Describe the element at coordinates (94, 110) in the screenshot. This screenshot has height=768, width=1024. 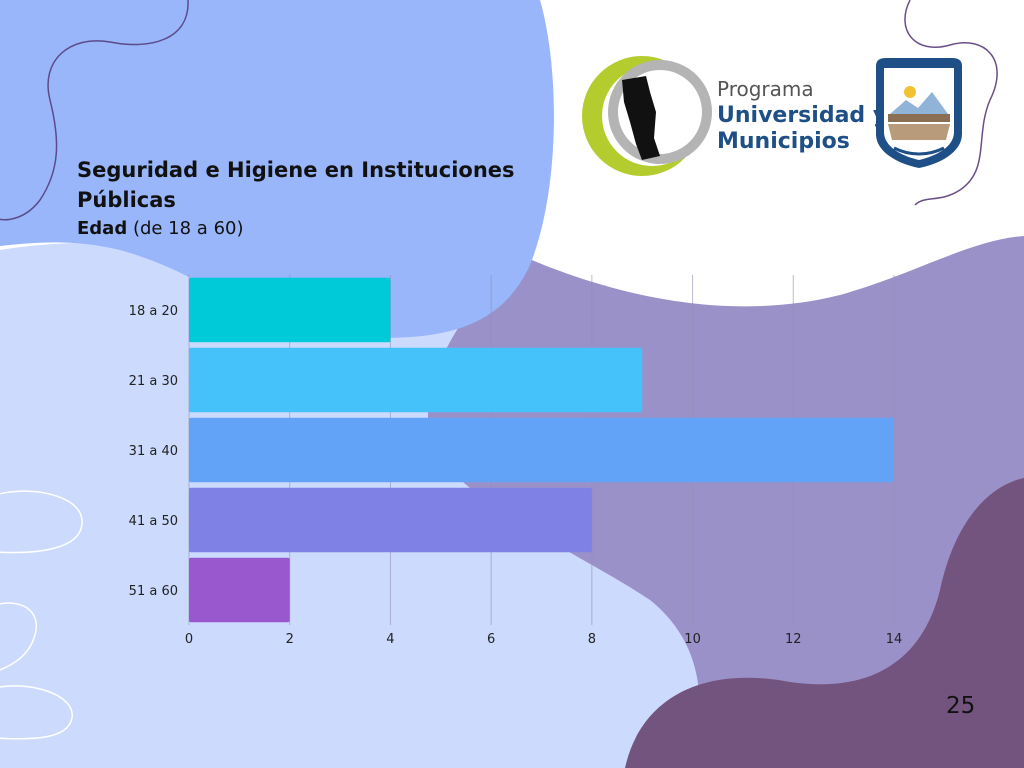
I see `squiggle-line-top-left` at that location.